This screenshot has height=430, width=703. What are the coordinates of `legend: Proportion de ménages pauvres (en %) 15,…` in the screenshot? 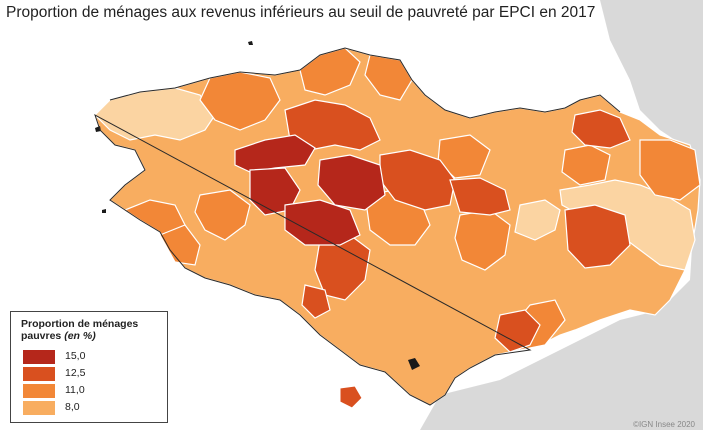 It's located at (89, 367).